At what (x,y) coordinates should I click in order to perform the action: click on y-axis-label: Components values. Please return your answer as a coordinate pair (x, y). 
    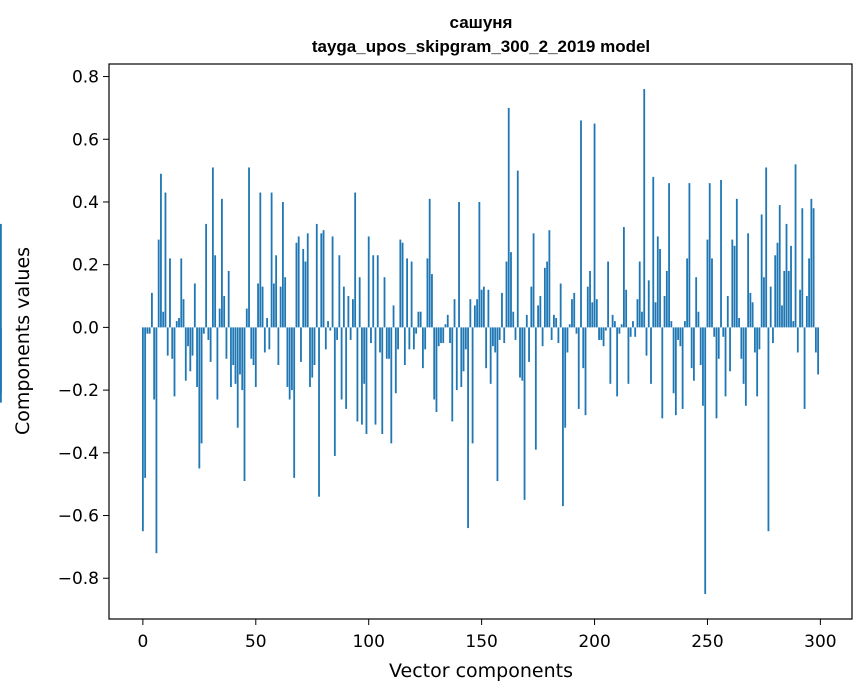
    Looking at the image, I should click on (23, 341).